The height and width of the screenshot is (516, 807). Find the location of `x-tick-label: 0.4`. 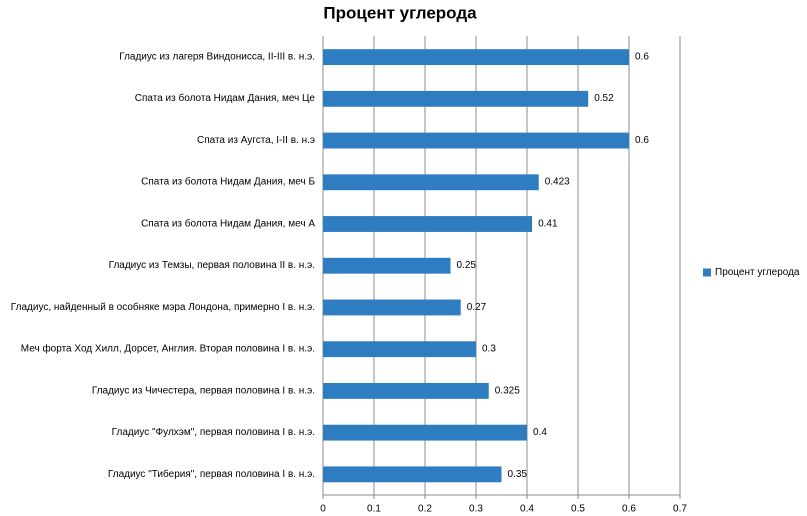

x-tick-label: 0.4 is located at coordinates (527, 509).